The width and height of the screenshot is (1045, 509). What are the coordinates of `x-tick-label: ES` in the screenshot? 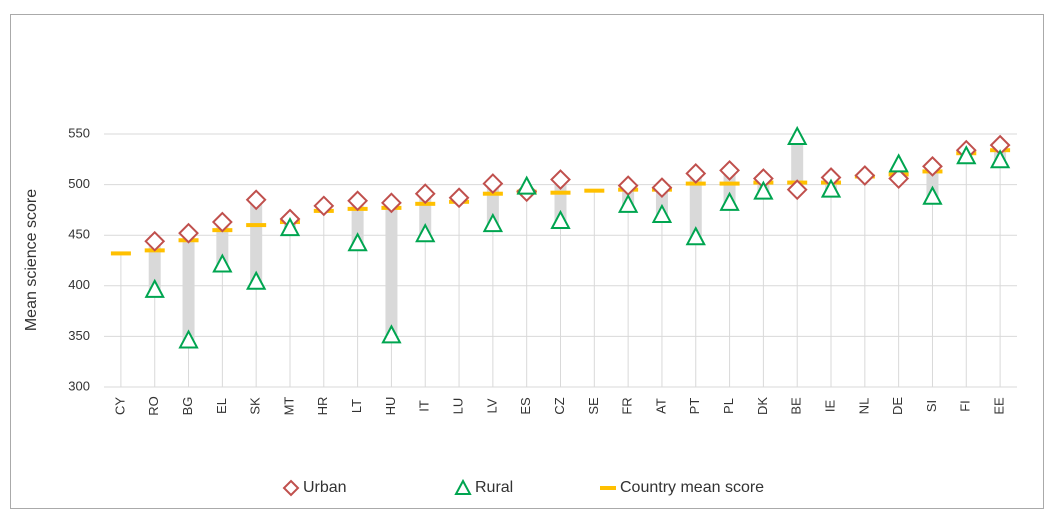 It's located at (525, 406).